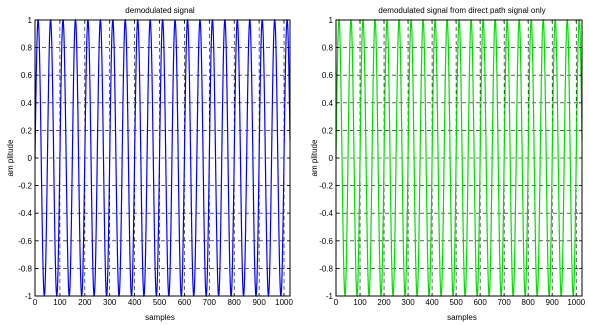 This screenshot has height=325, width=589. I want to click on chart-right-ylabel: am plitude, so click(314, 157).